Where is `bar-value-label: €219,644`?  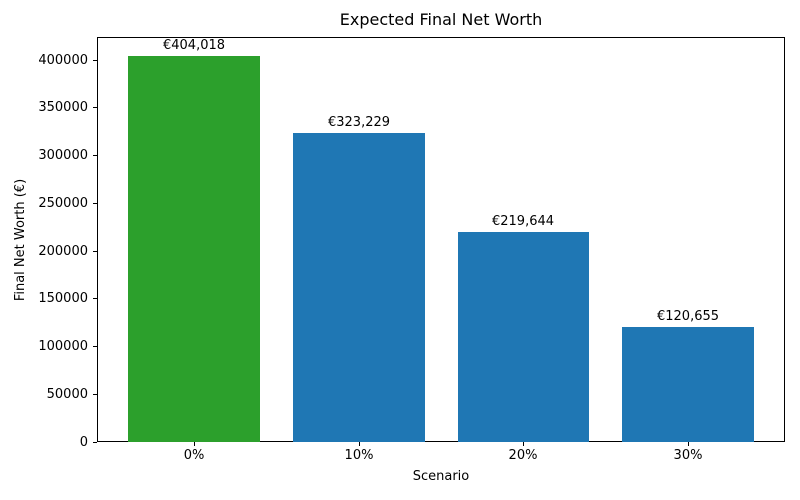
bar-value-label: €219,644 is located at coordinates (523, 221).